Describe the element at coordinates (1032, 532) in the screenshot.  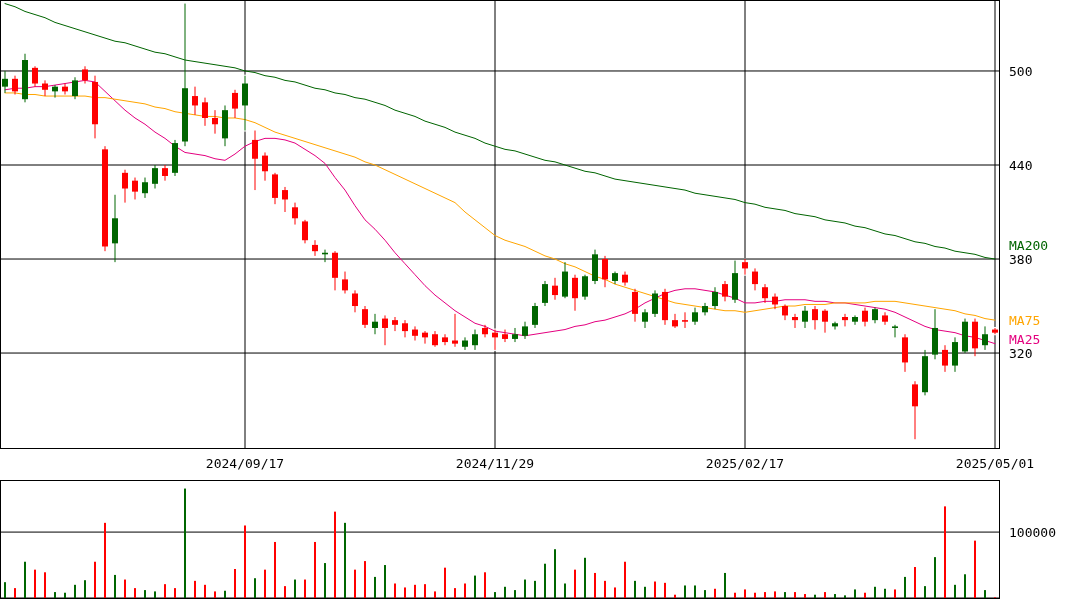
I see `y-tick-label: 100000` at that location.